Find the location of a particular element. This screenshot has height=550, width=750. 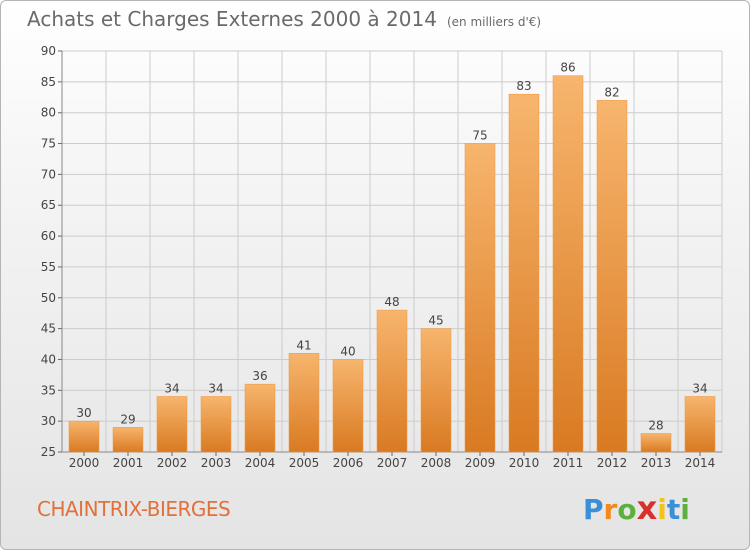

y-tick-label: 50 is located at coordinates (48, 298).